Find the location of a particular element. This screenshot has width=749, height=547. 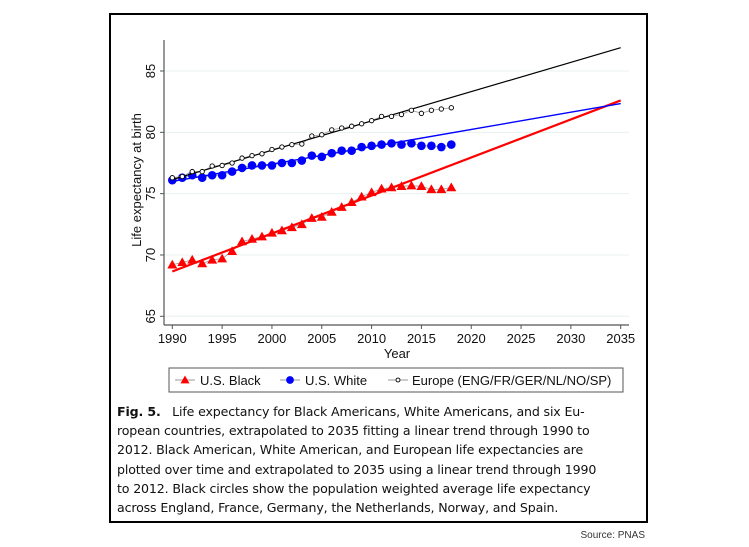

x-tick-label: 2025 is located at coordinates (521, 338).